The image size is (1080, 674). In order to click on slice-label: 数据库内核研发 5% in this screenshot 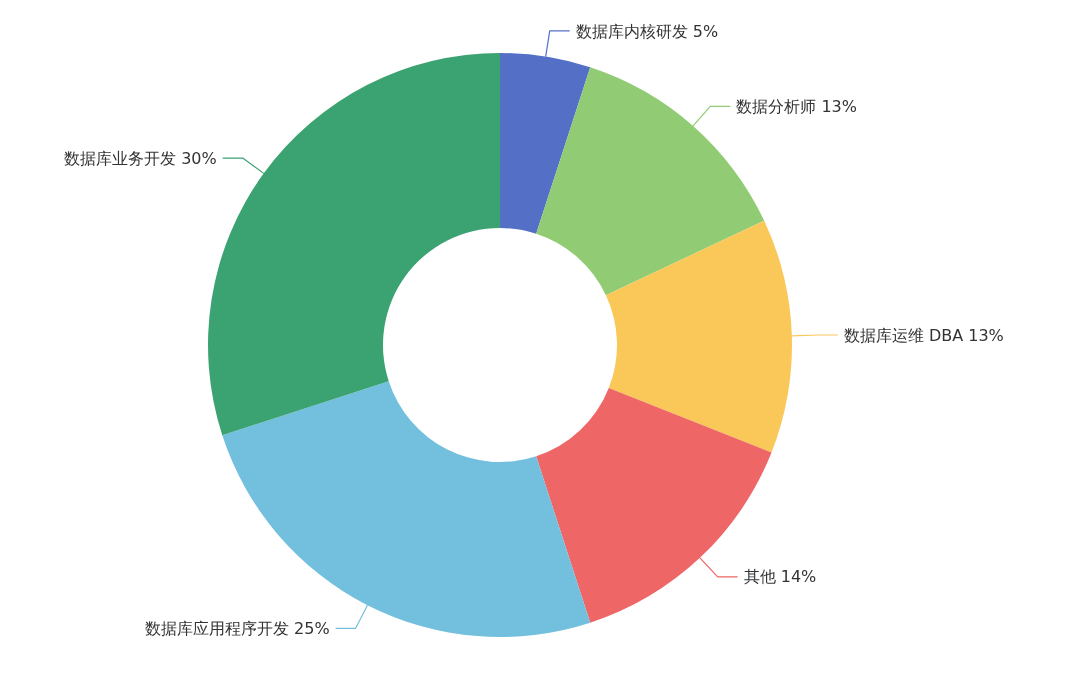, I will do `click(647, 31)`.